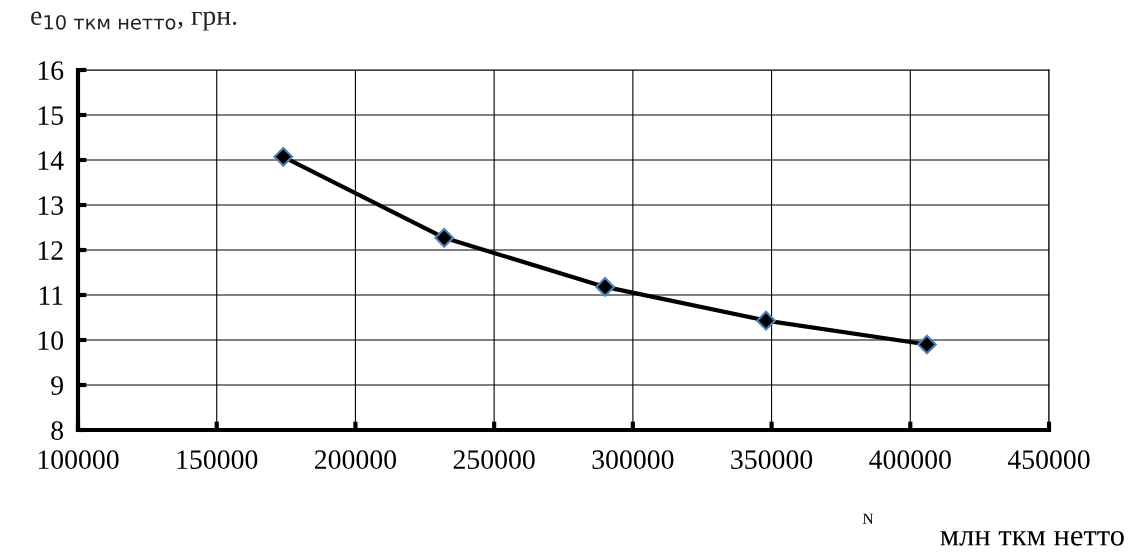 This screenshot has height=556, width=1129. I want to click on y-tick-label: 12, so click(50, 250).